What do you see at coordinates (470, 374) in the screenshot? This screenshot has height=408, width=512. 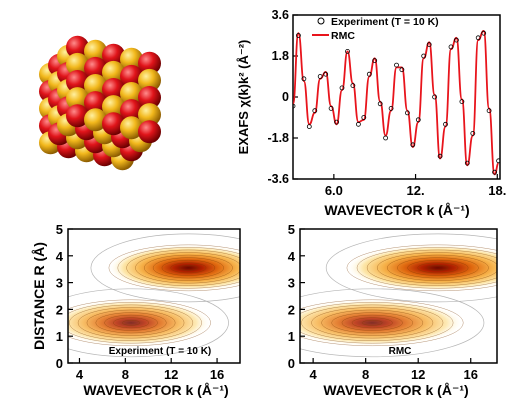 I see `heatmap-x-tick-label: 16` at bounding box center [470, 374].